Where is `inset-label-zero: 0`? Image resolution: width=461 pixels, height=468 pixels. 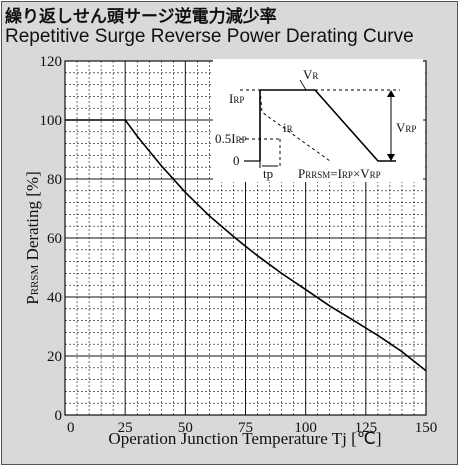 inset-label-zero: 0 is located at coordinates (236, 160).